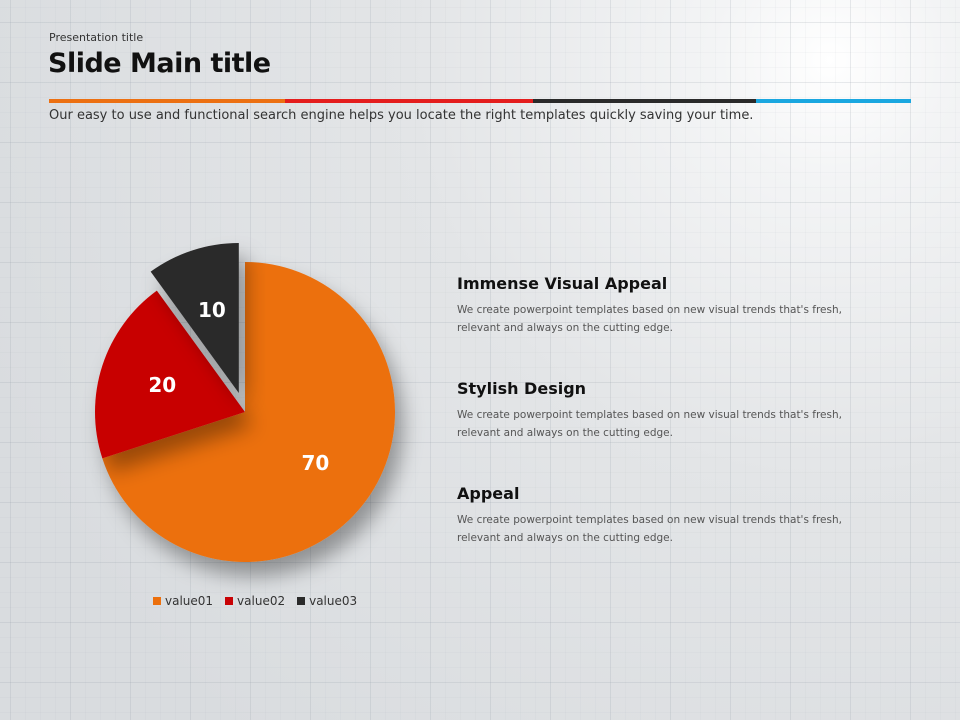  What do you see at coordinates (261, 601) in the screenshot?
I see `legend-label: value02` at bounding box center [261, 601].